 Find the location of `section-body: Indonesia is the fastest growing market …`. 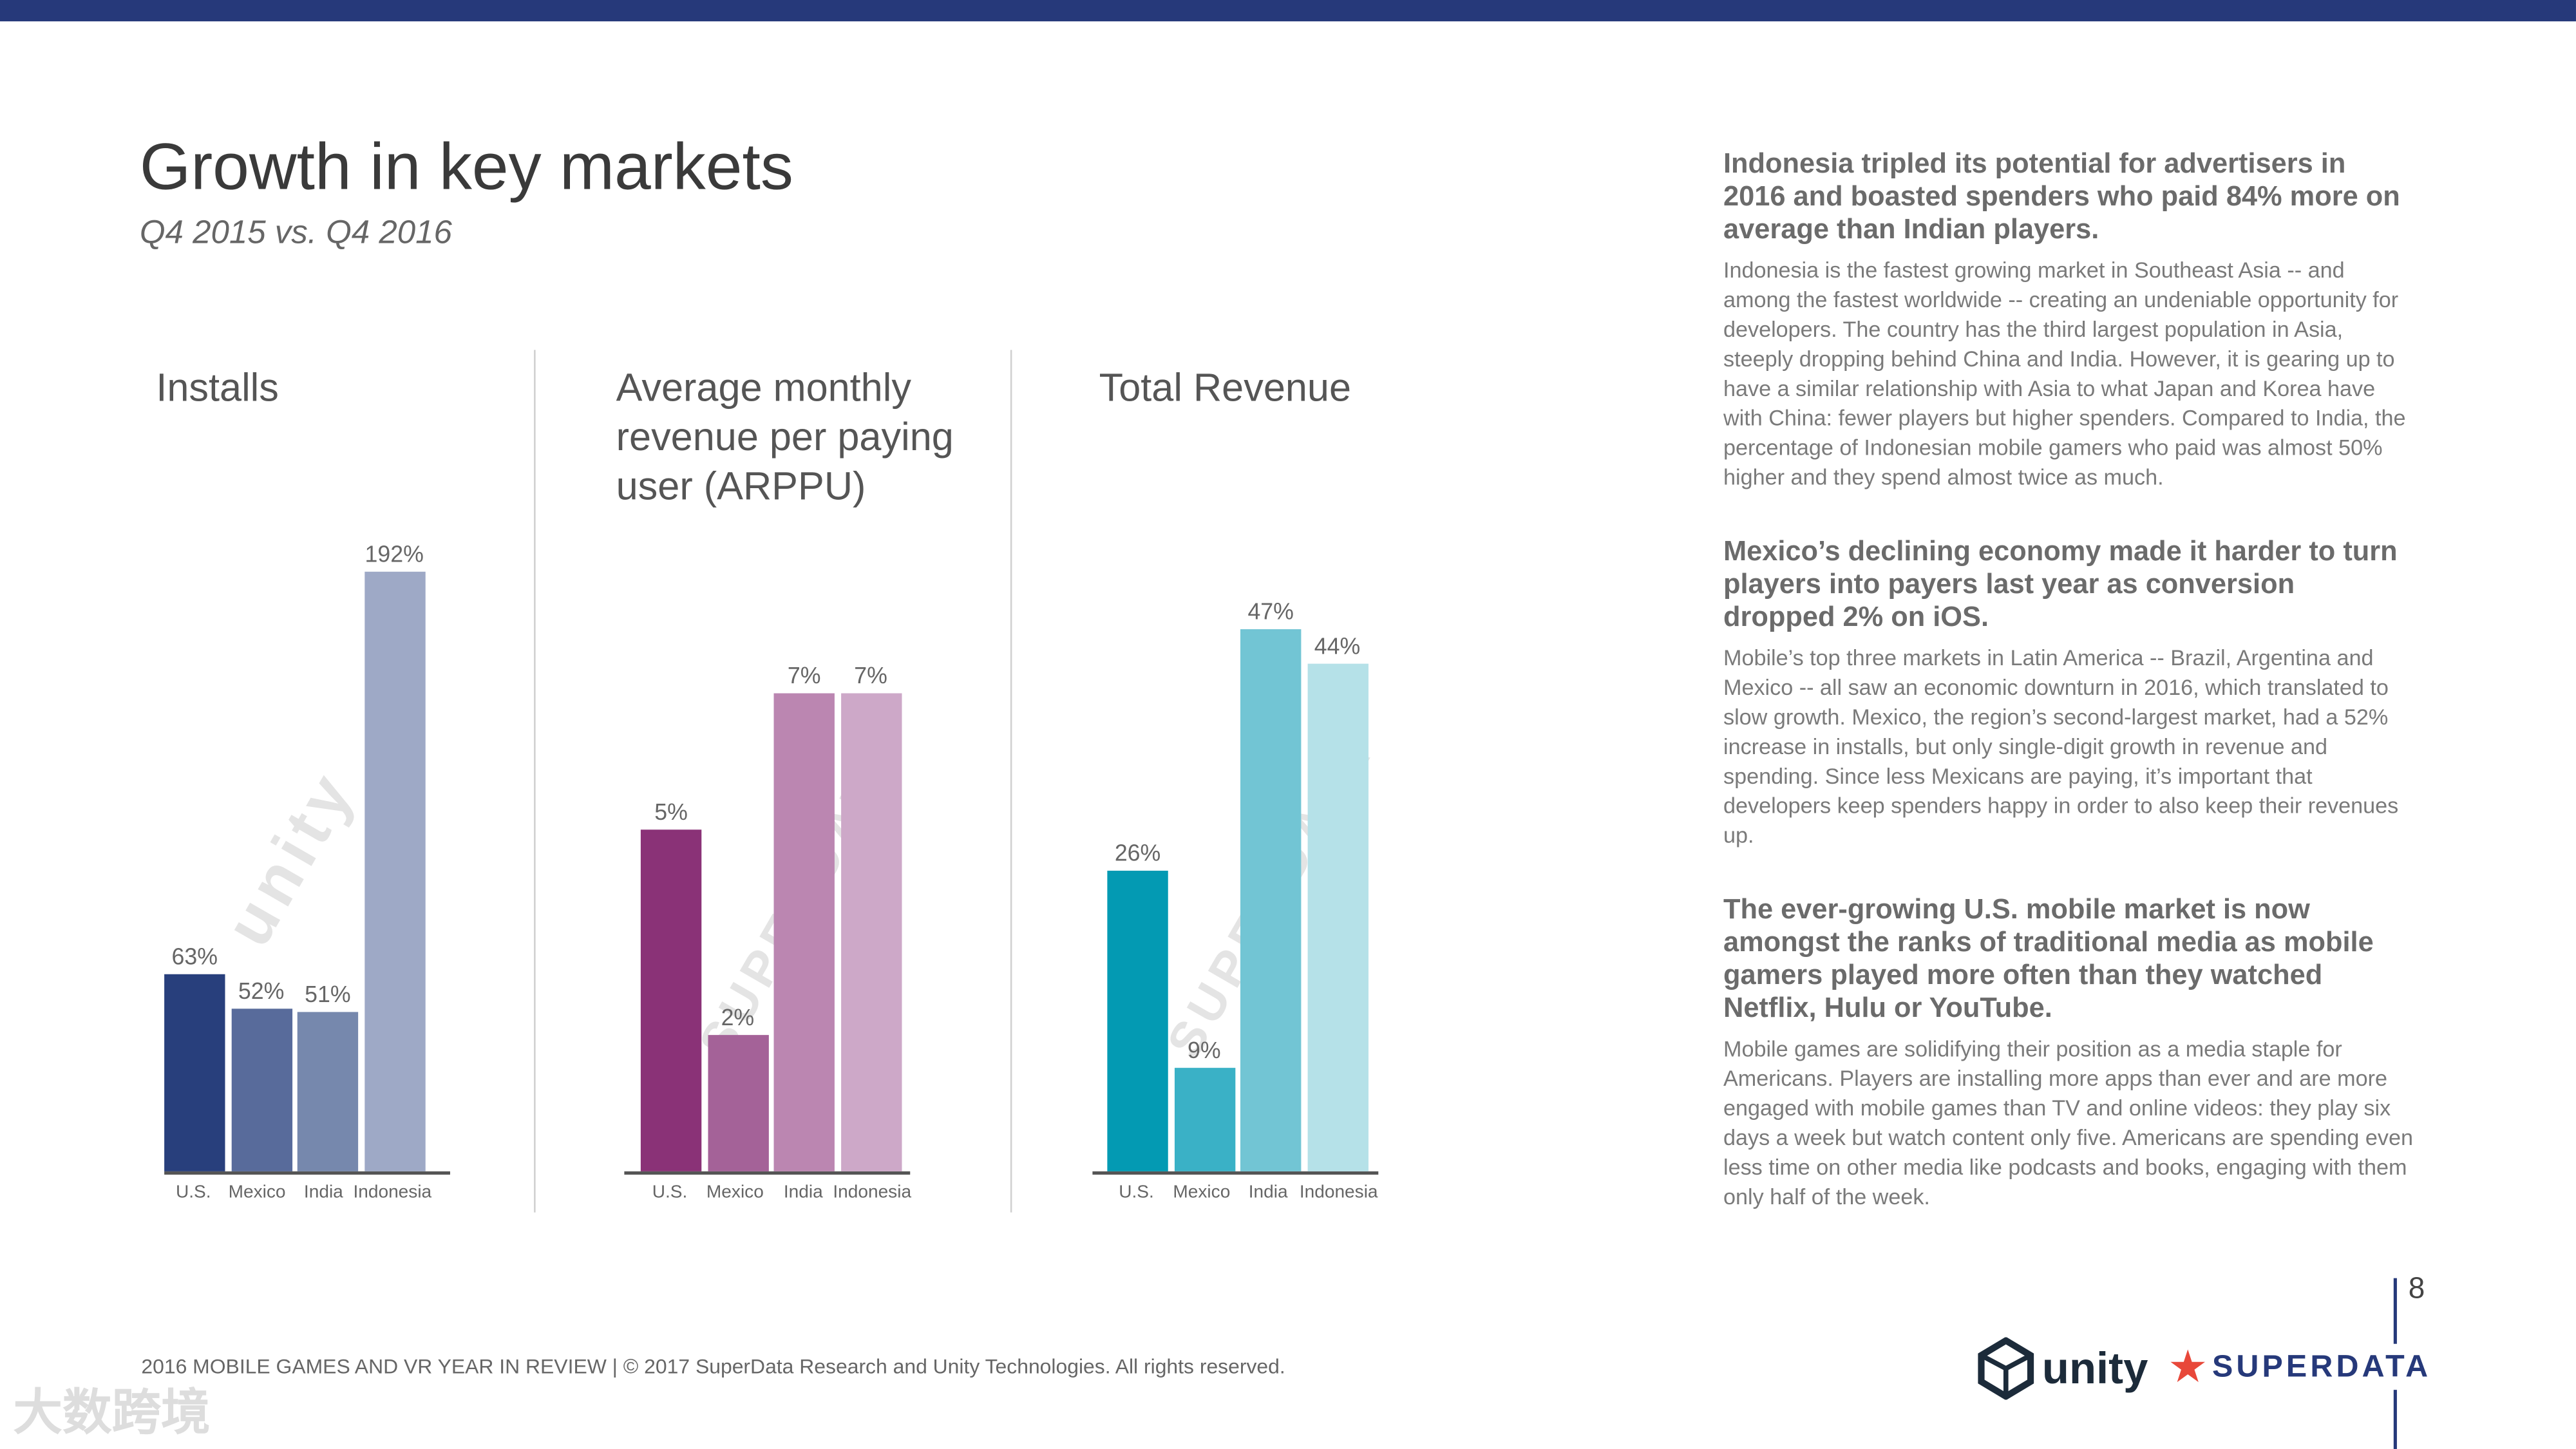

section-body: Indonesia is the fastest growing market … is located at coordinates (2064, 374).